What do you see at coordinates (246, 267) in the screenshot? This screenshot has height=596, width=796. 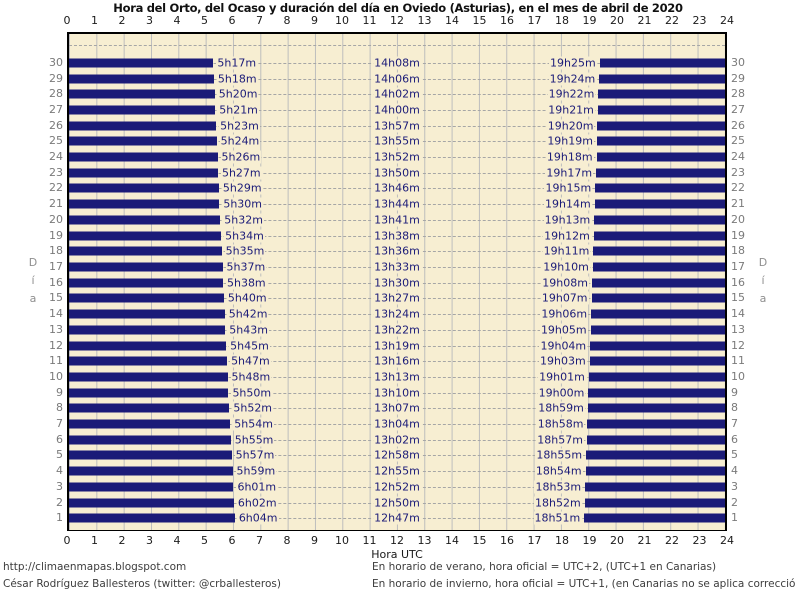 I see `sunrise-time-label: 5h37m` at bounding box center [246, 267].